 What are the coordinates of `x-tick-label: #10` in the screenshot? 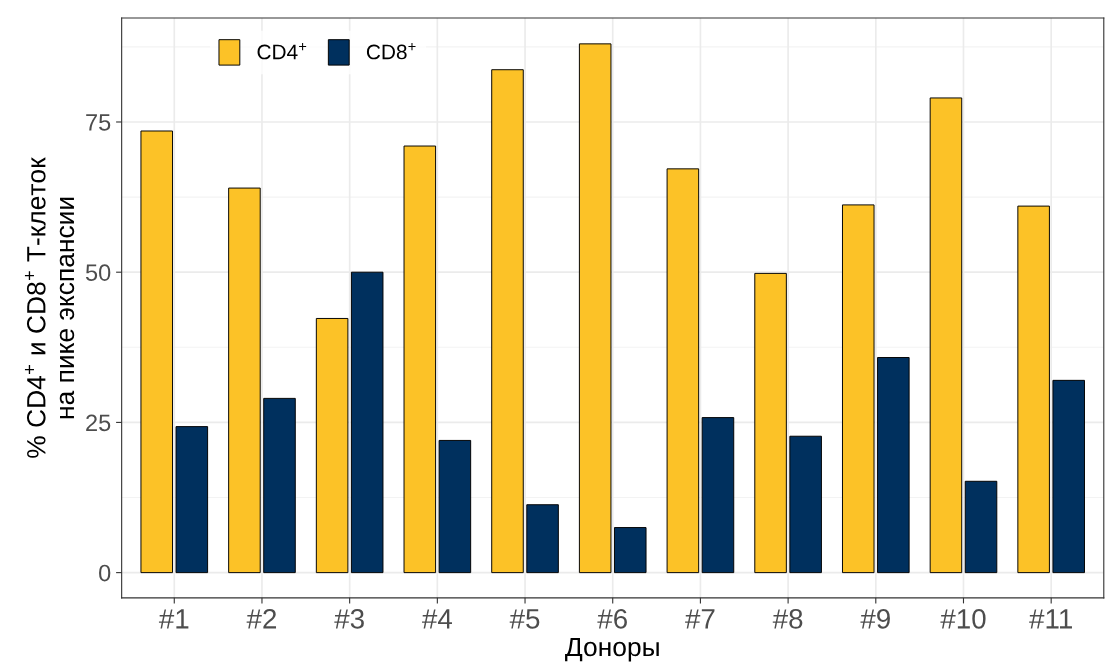 It's located at (963, 619).